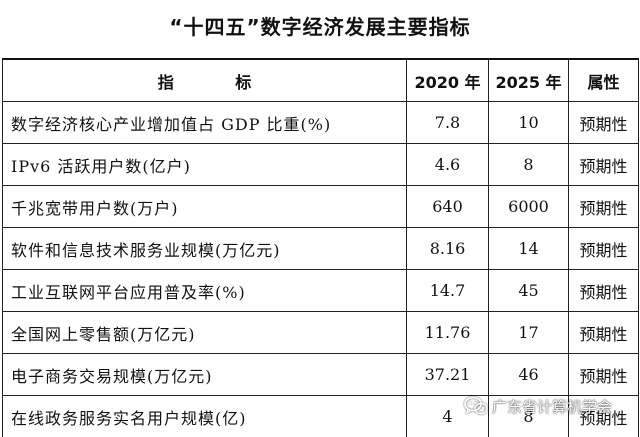  I want to click on table-row: 电子商务交易规模(万亿元) 37.21 46 预期性, so click(321, 375).